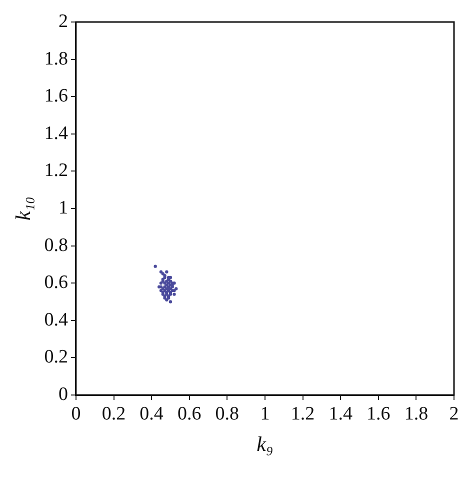 The width and height of the screenshot is (474, 484). Describe the element at coordinates (56, 133) in the screenshot. I see `y-tick-label: 1.4` at that location.